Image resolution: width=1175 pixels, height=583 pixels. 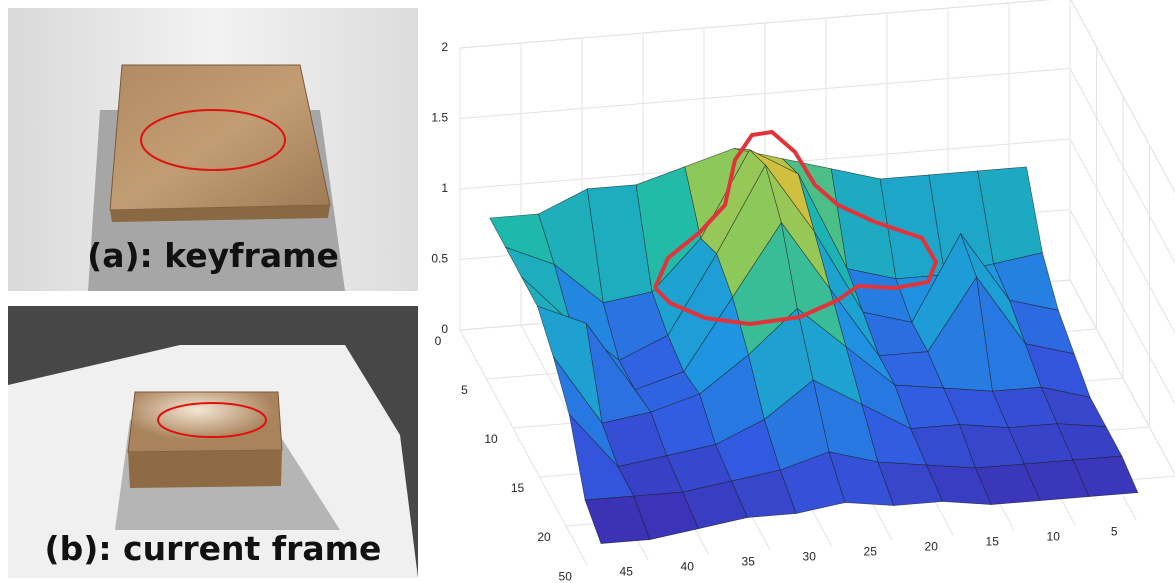 What do you see at coordinates (444, 188) in the screenshot?
I see `z-tick-label: 1` at bounding box center [444, 188].